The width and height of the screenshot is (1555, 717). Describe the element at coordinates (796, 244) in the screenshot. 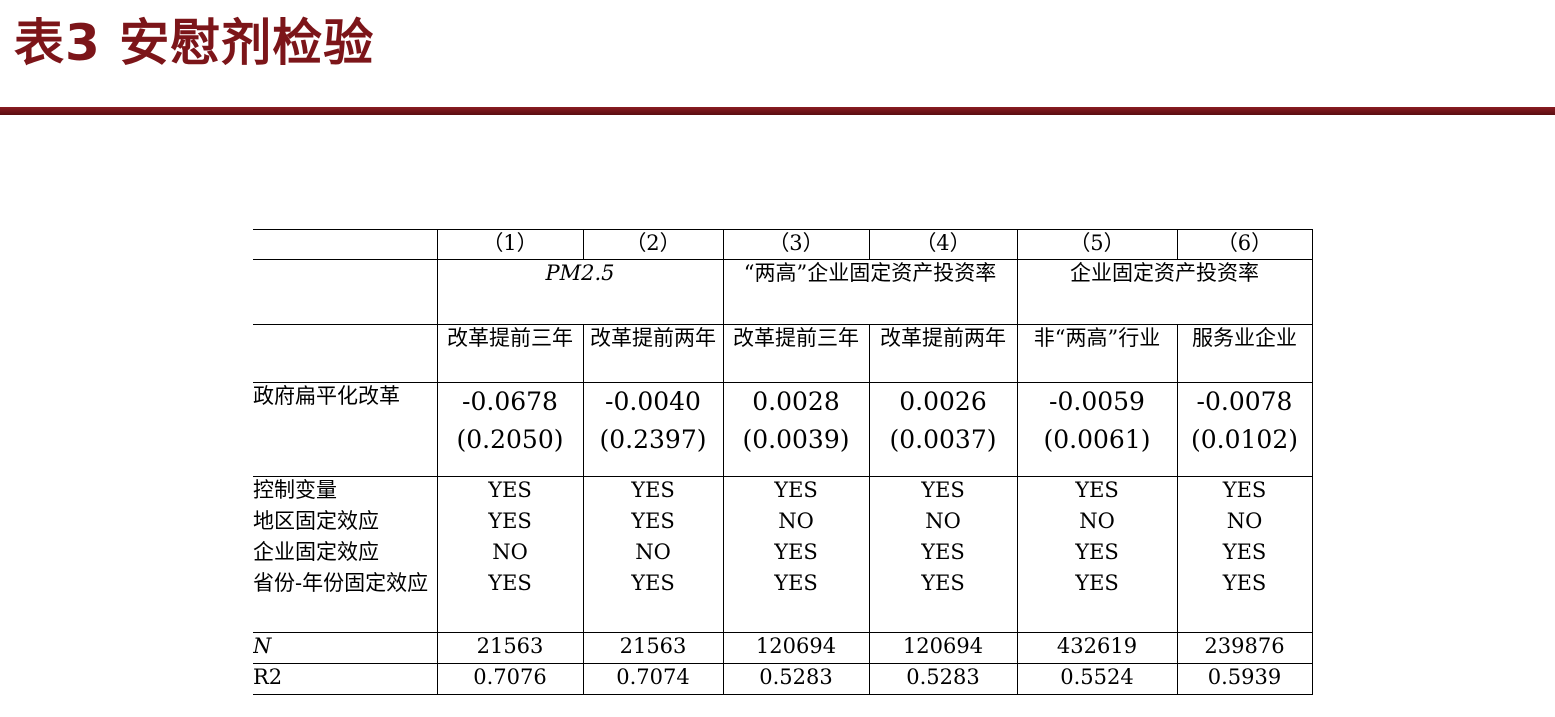

I see `col-number: （3）` at that location.